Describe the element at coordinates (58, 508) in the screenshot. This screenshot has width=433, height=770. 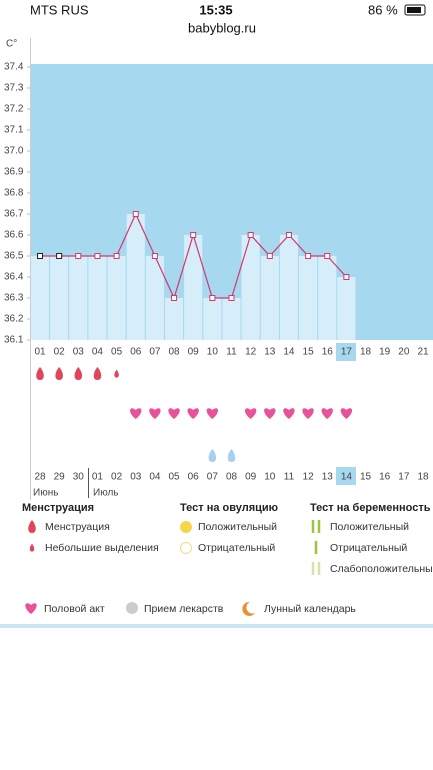
I see `legend-title: Менструация` at that location.